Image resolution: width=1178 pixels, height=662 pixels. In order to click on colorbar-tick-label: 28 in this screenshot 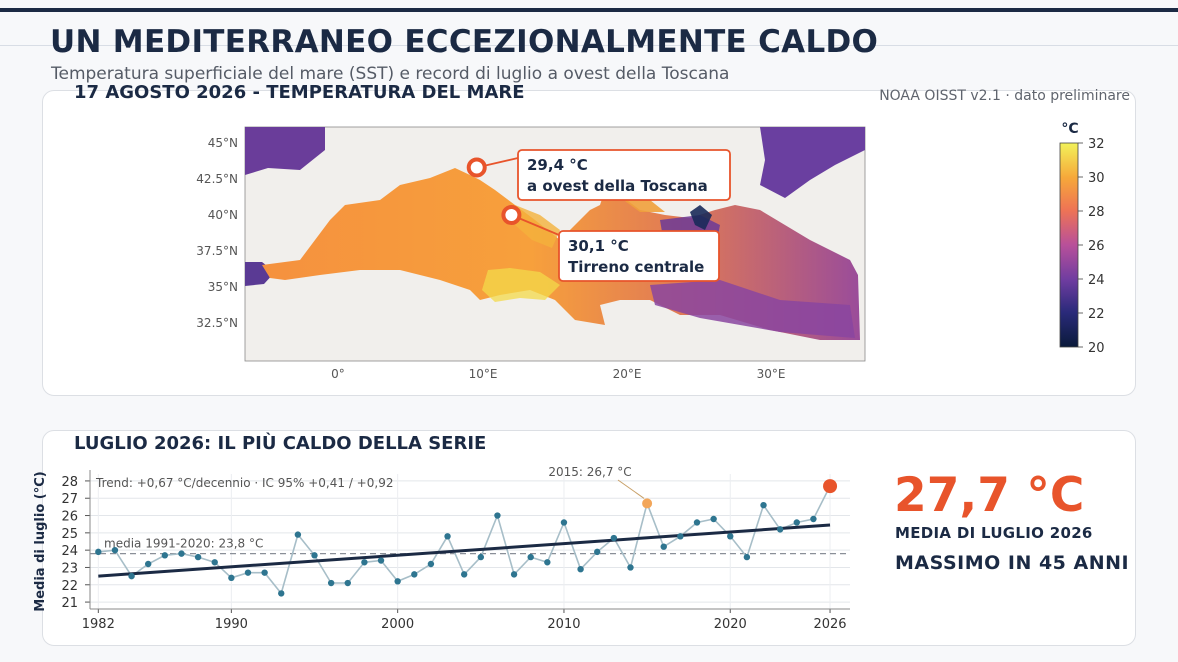, I will do `click(1096, 212)`.